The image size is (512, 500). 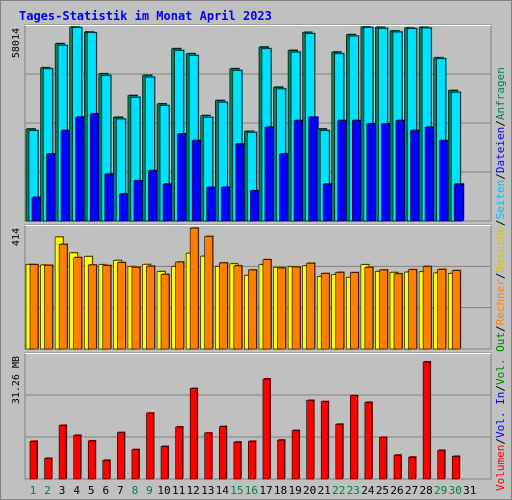 I want to click on x-tick-label-day-30: 30, so click(x=455, y=490).